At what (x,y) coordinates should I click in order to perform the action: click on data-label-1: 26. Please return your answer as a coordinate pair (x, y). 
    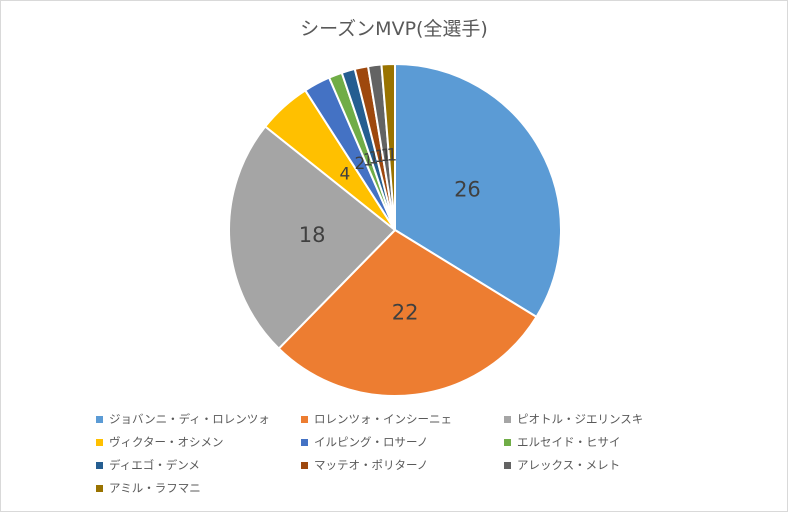
    Looking at the image, I should click on (467, 189).